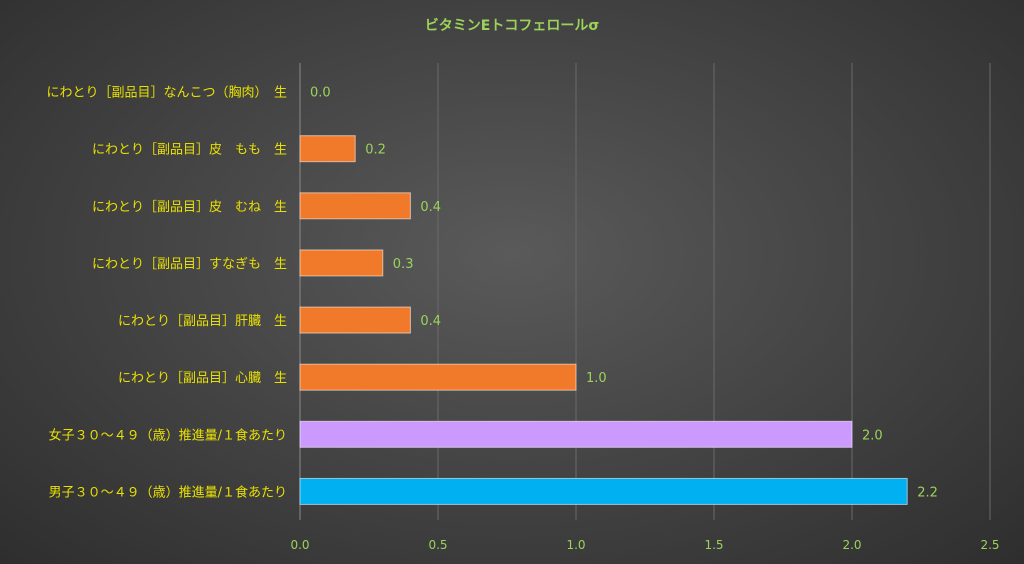 The width and height of the screenshot is (1024, 564). I want to click on value-label: 2.2, so click(927, 492).